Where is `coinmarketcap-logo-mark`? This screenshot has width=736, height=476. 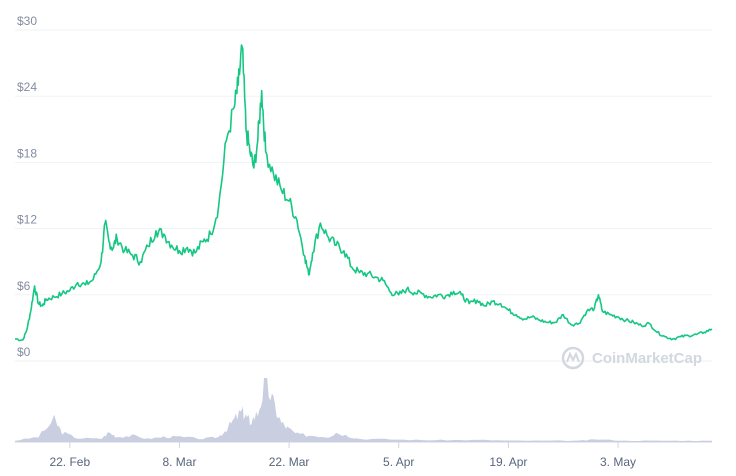
coinmarketcap-logo-mark is located at coordinates (573, 357).